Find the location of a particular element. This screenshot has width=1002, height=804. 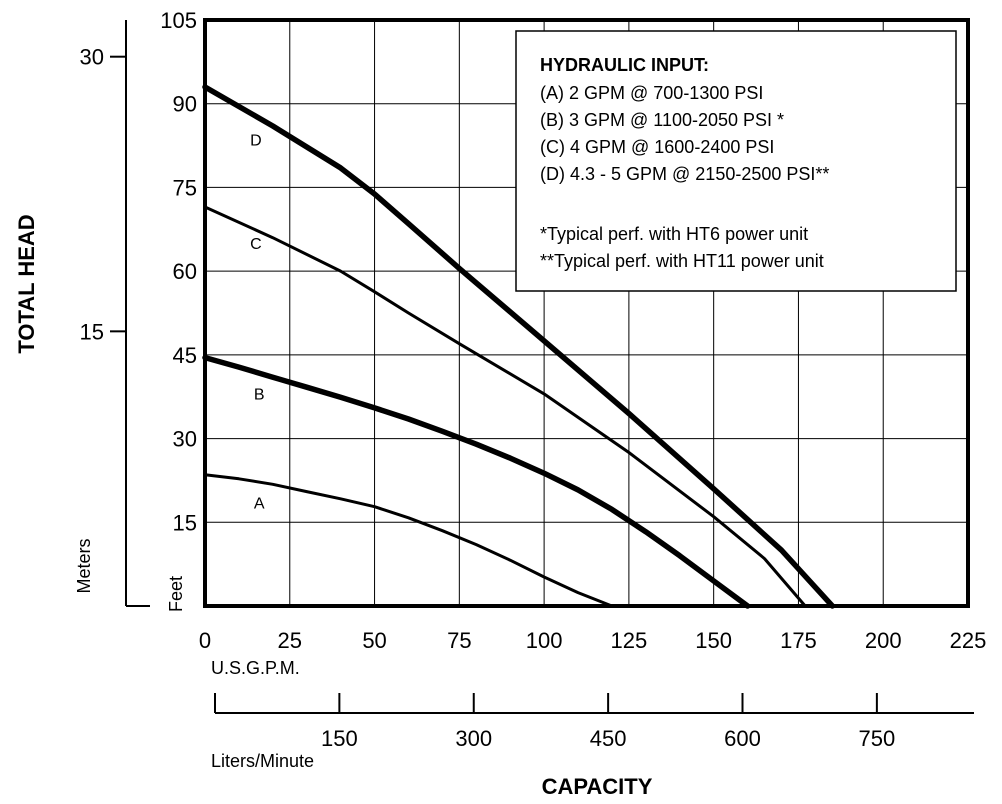

curve-label-b: B is located at coordinates (259, 395).